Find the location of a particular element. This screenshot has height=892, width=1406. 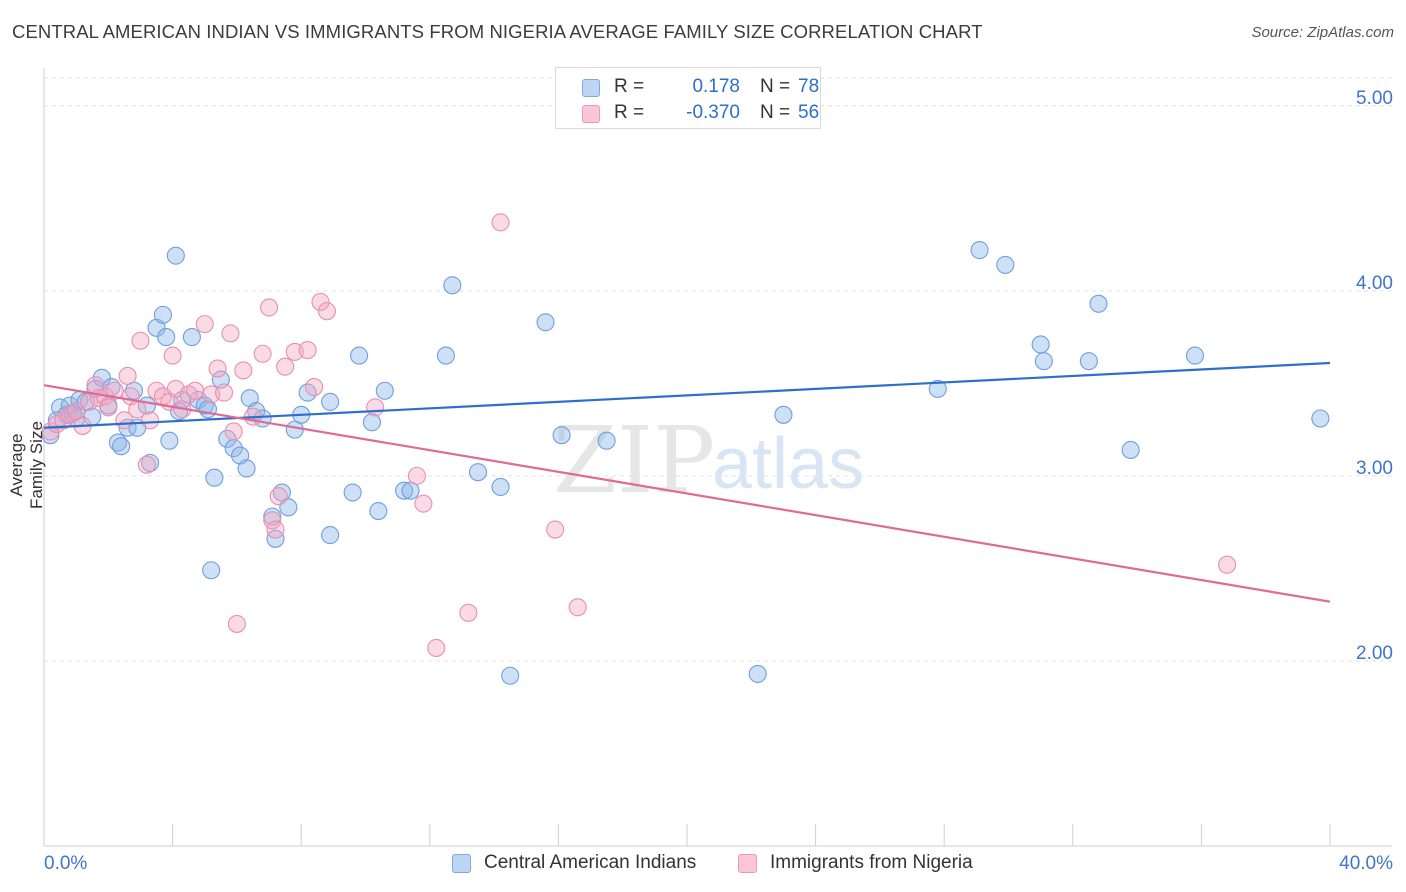

watermark: ZIP atlas is located at coordinates (708, 460).